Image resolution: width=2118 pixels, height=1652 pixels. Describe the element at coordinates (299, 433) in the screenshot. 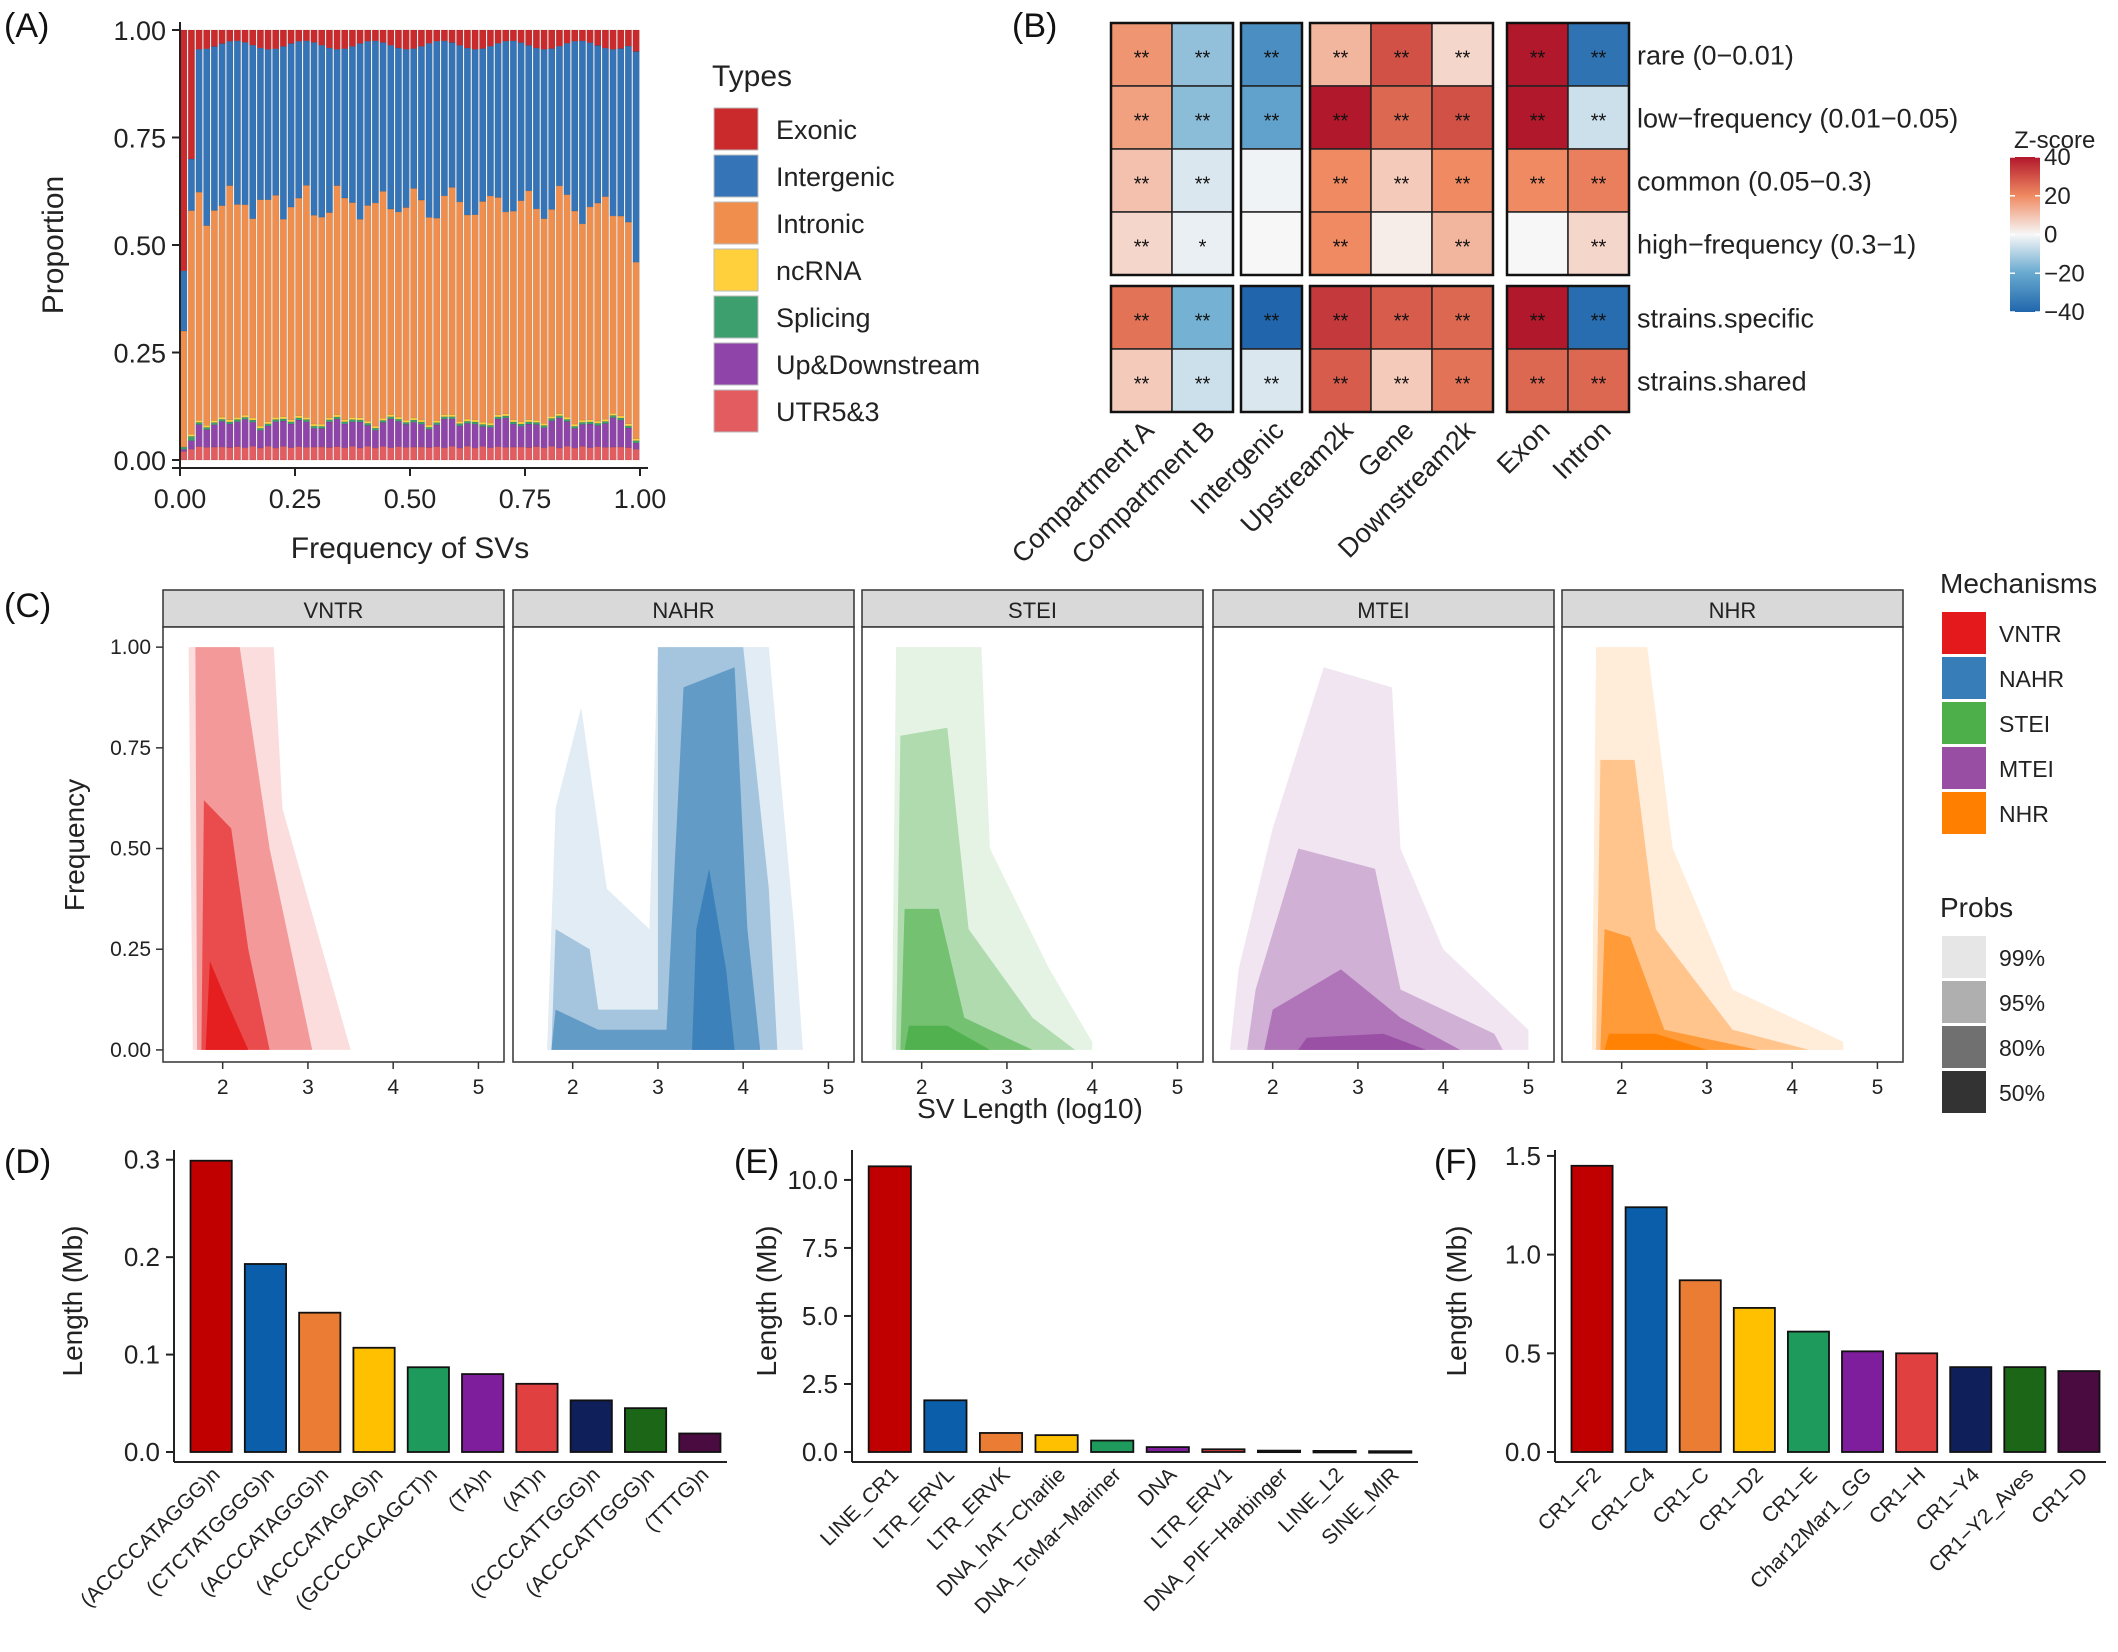

I see `stack-bar-A-15-UpDown` at that location.